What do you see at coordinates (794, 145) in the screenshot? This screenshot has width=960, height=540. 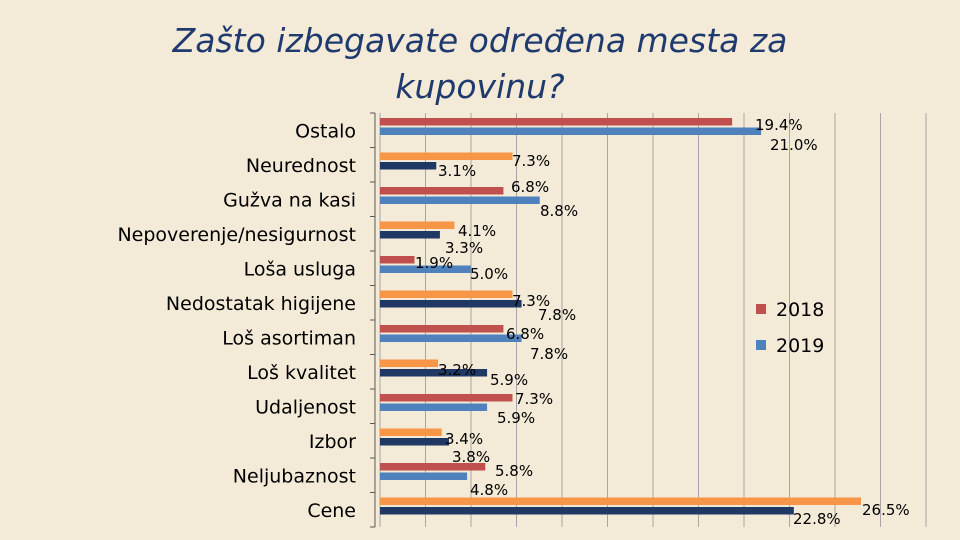 I see `data-label: 21.0%` at bounding box center [794, 145].